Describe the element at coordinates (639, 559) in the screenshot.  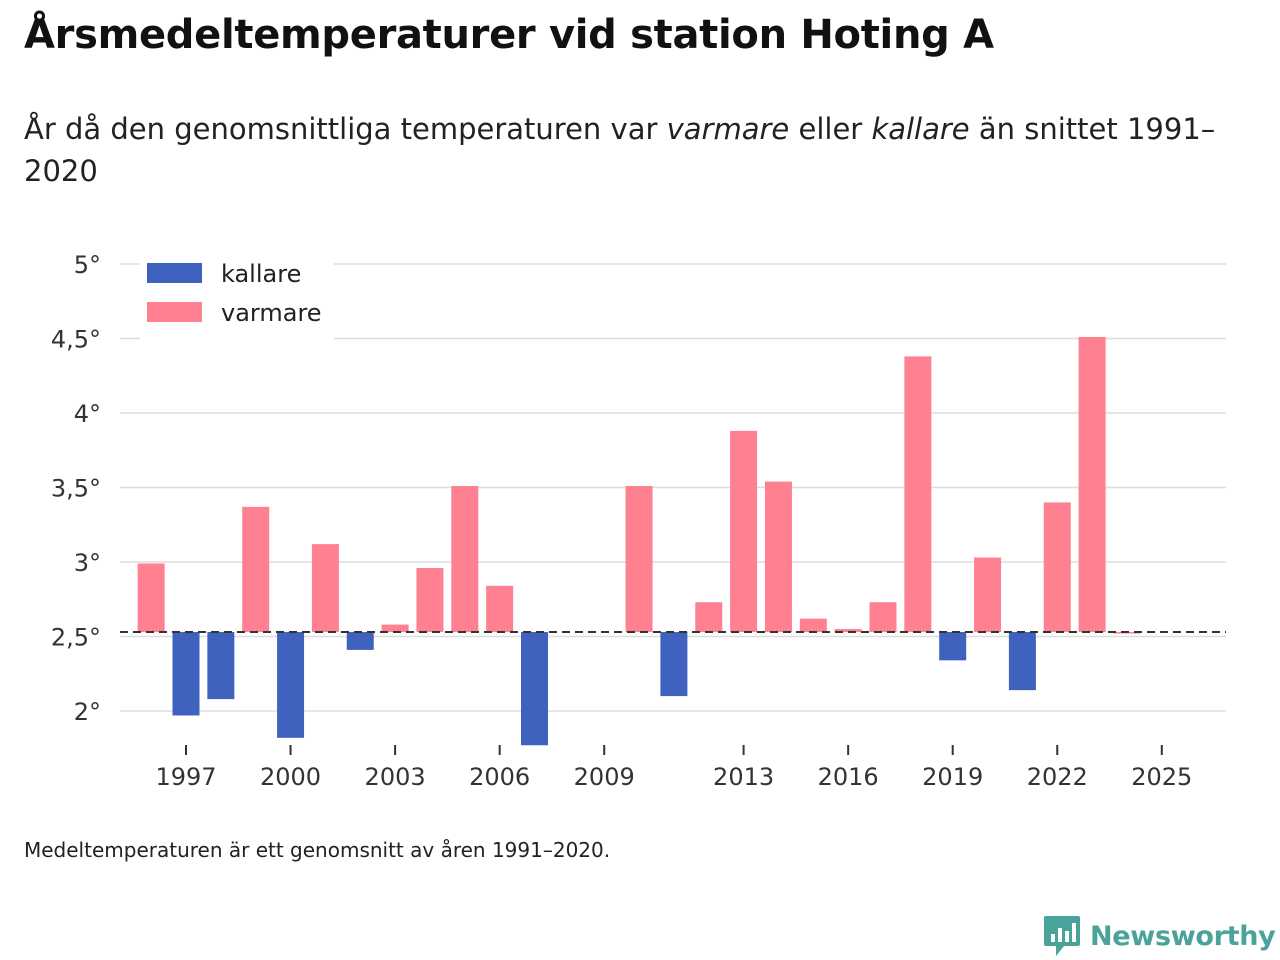
I see `bar-2010` at that location.